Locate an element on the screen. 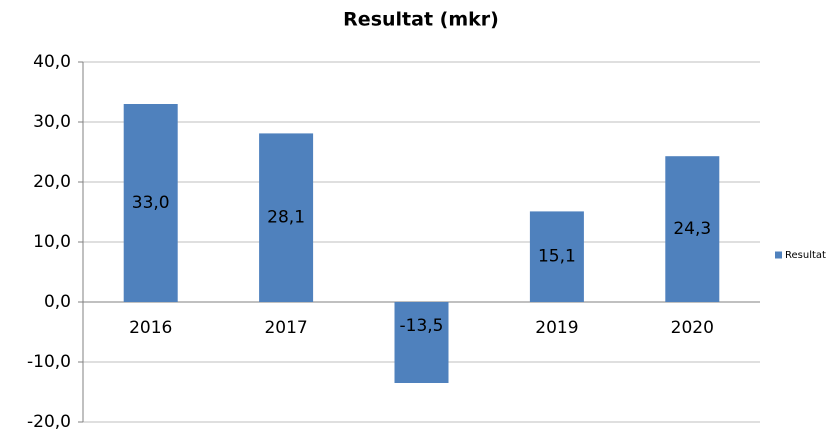 This screenshot has height=430, width=833. x-tick-label: 2016 is located at coordinates (150, 328).